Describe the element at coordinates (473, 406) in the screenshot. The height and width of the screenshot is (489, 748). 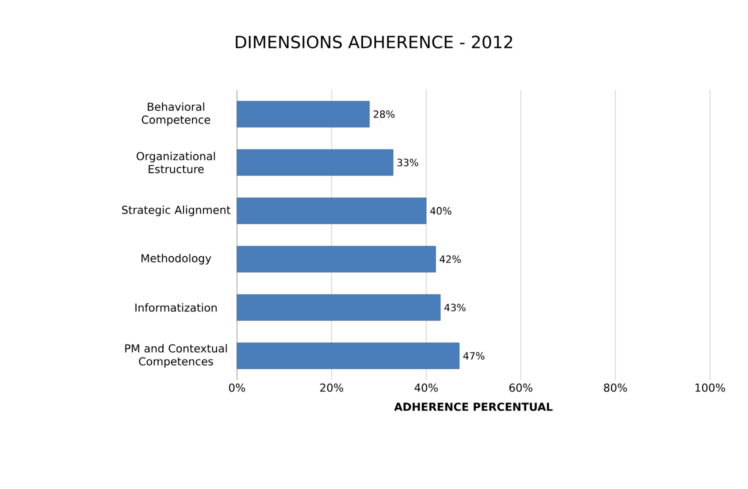
I see `x-axis-title: ADHERENCE PERCENTUAL` at that location.